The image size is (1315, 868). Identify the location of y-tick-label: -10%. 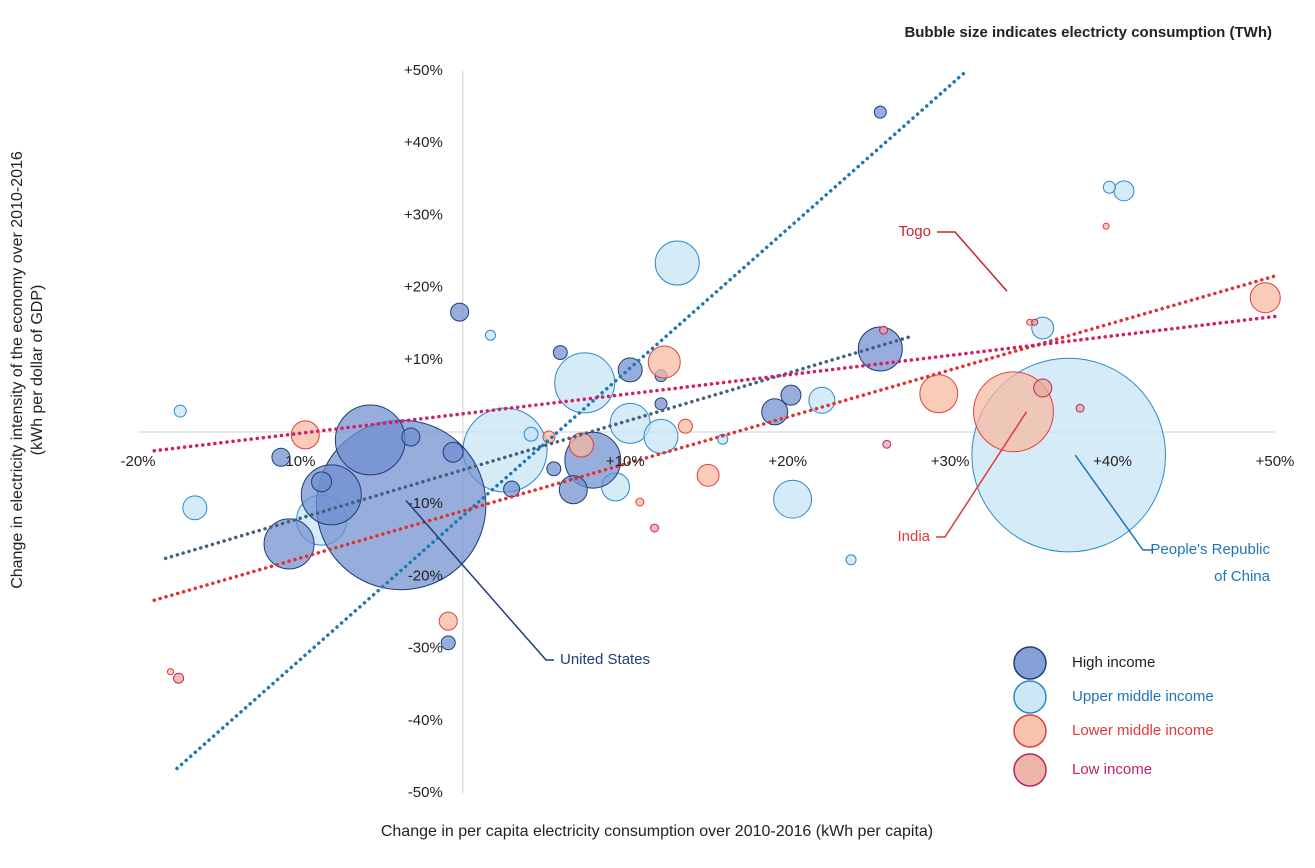
(425, 503).